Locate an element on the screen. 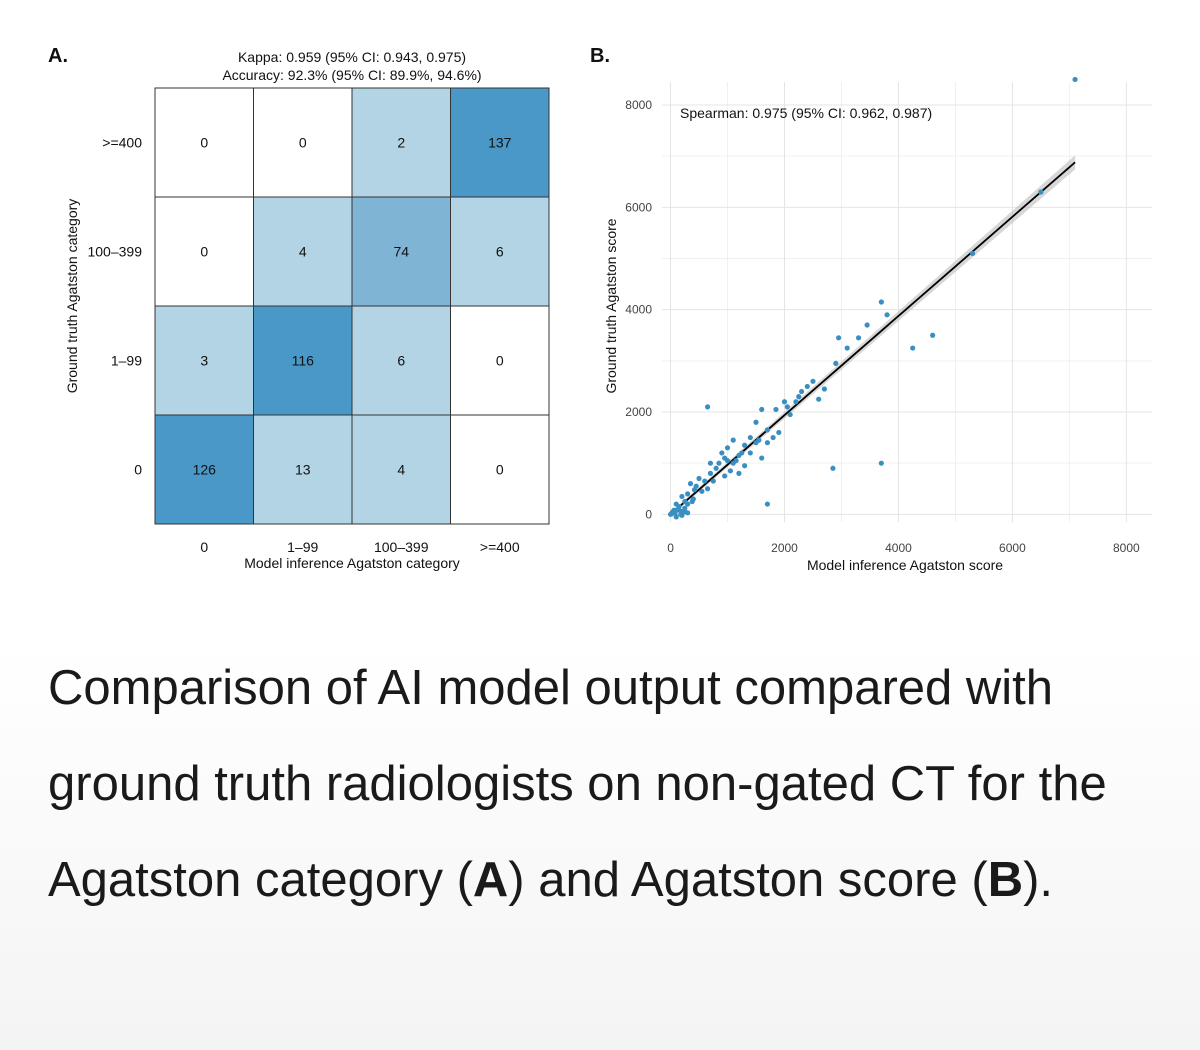 The width and height of the screenshot is (1200, 1050). heatmap-col-tick-label: 100–399 is located at coordinates (401, 547).